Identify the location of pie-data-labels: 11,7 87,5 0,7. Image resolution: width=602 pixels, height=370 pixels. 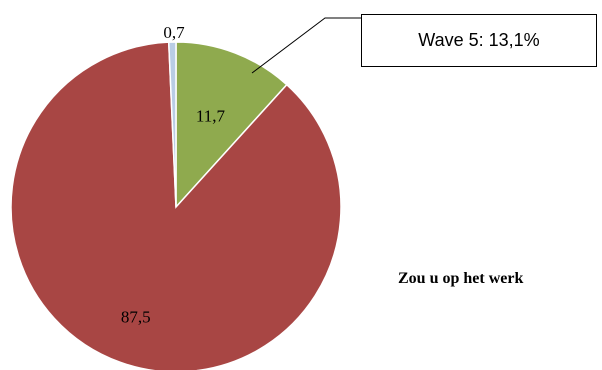
(173, 175).